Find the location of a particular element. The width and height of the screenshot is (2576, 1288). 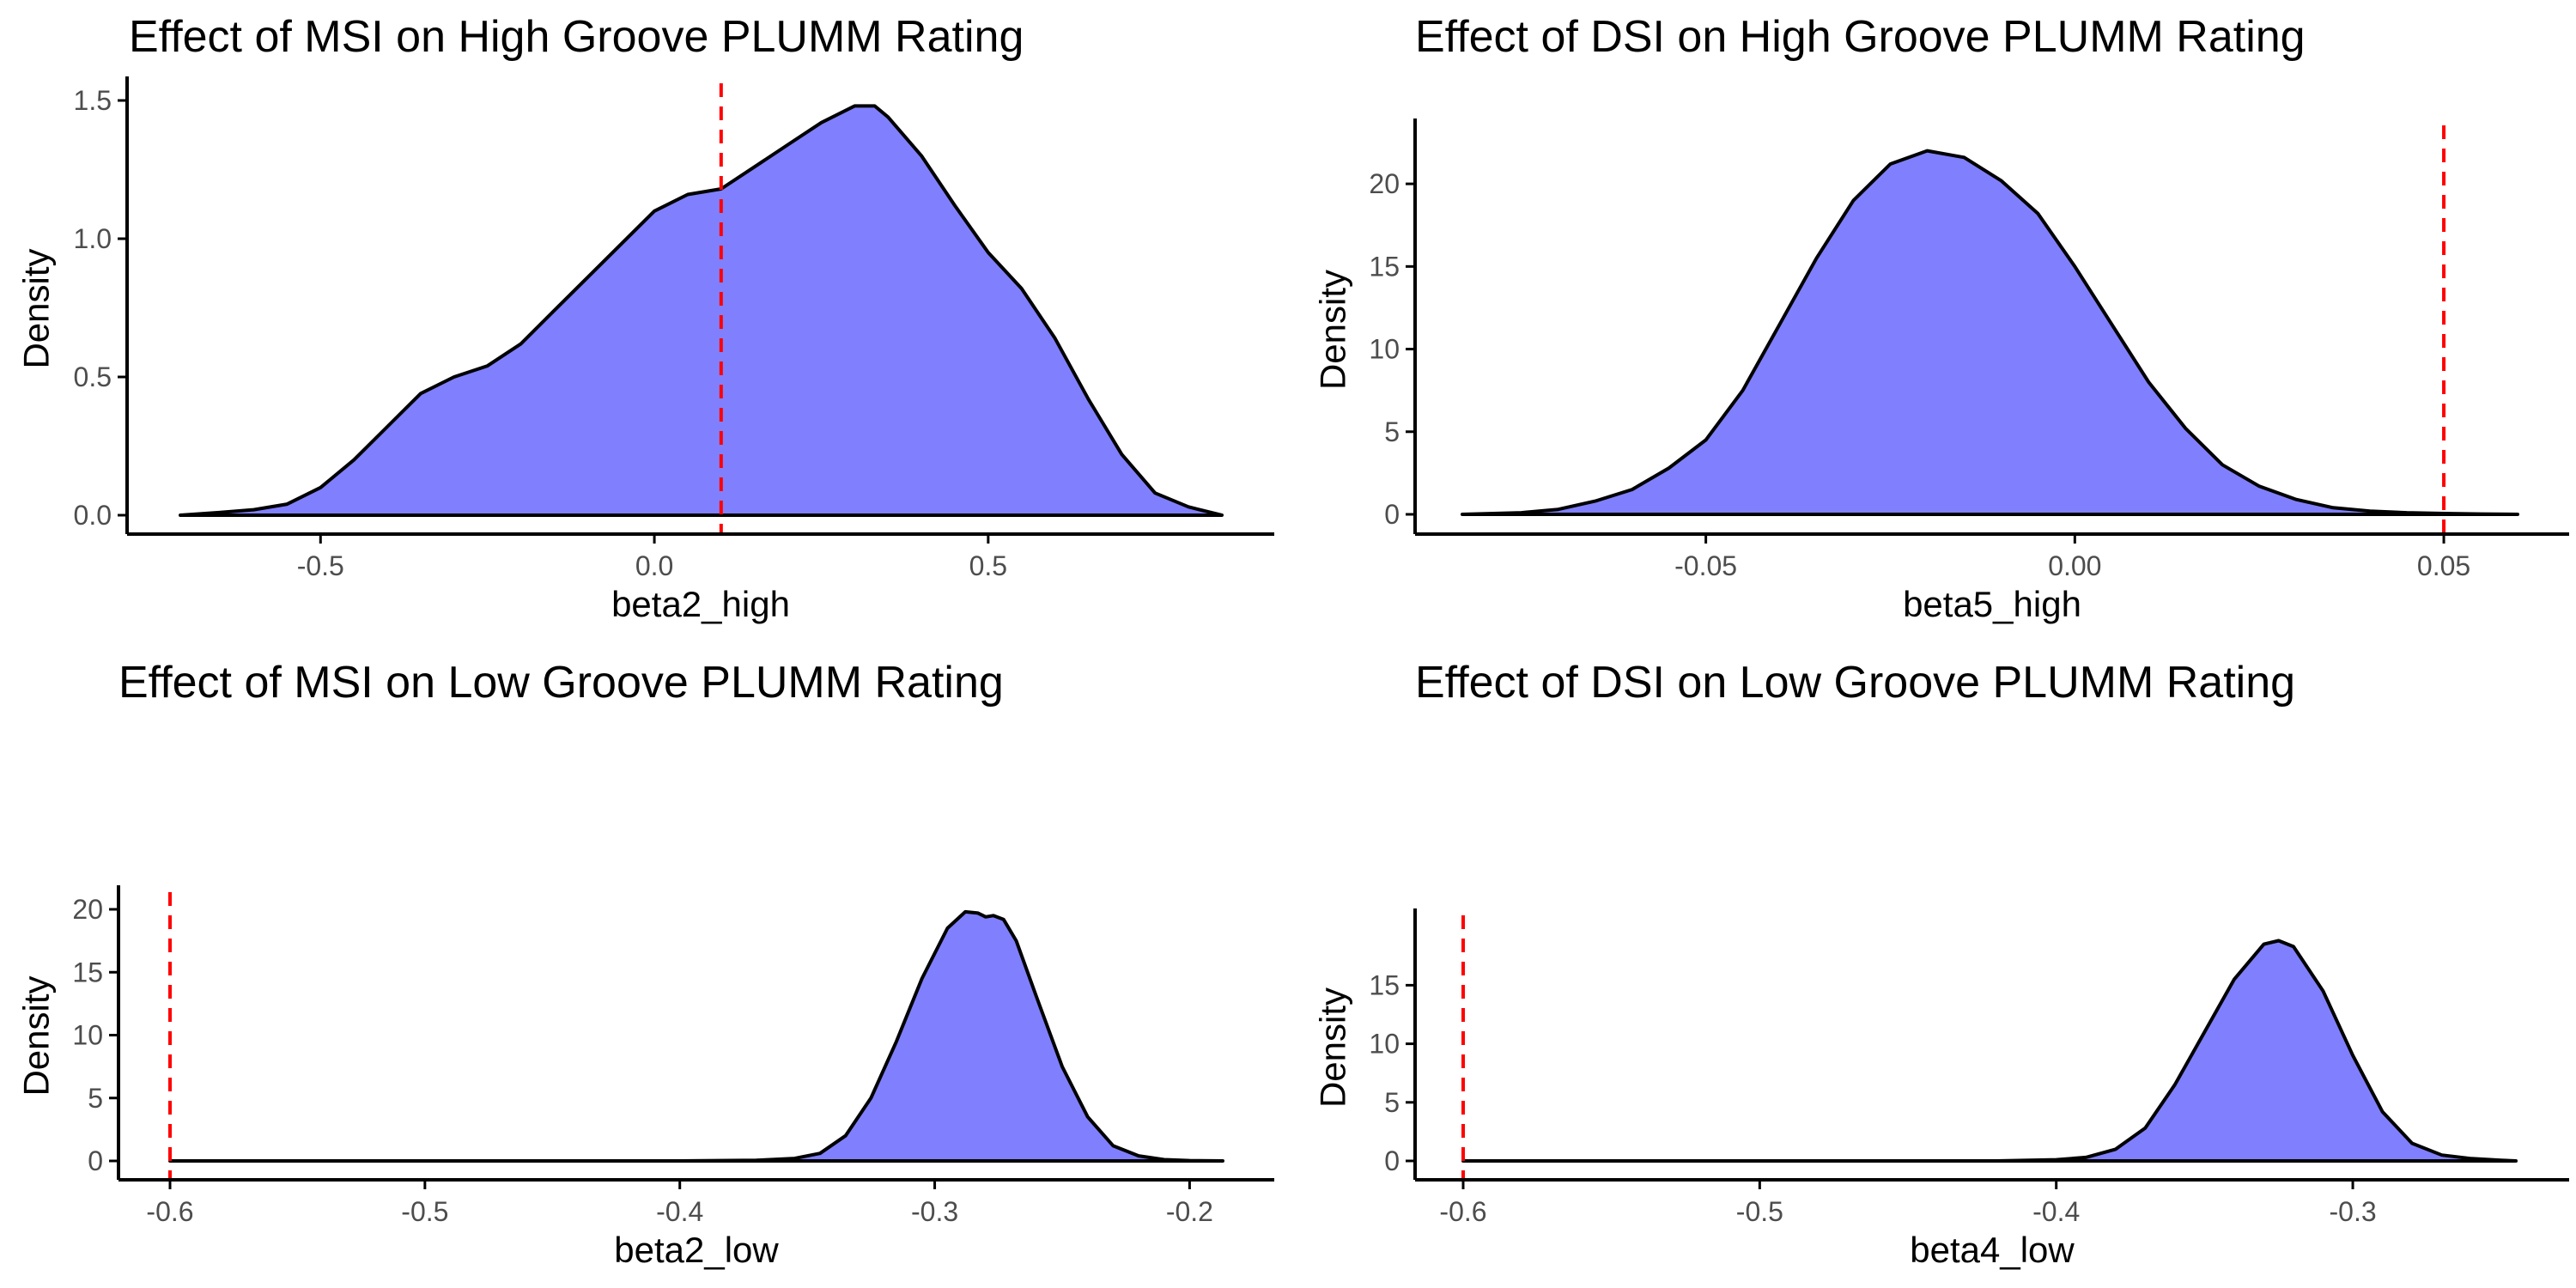

y-tick-label: 1.0 is located at coordinates (93, 239).